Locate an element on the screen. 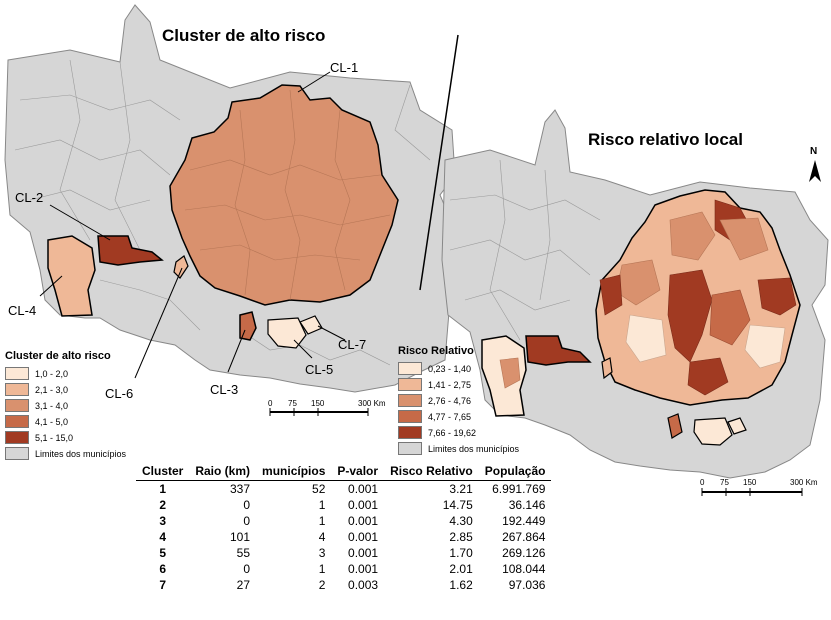  right-legend-item: 0,23 - 1,40 is located at coordinates (458, 368).